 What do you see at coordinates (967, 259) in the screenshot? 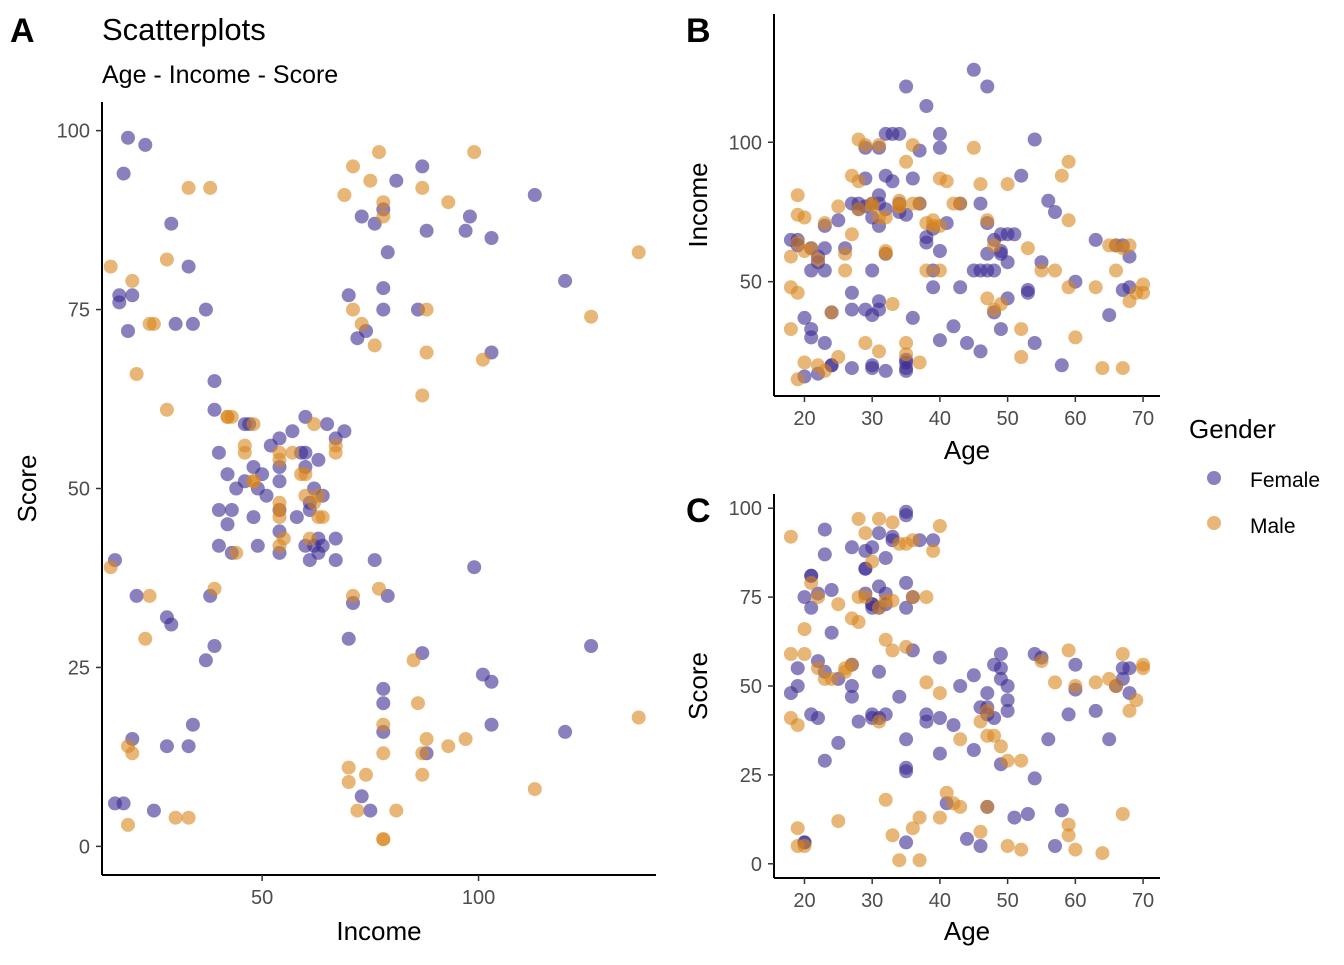
I see `series-male-b` at bounding box center [967, 259].